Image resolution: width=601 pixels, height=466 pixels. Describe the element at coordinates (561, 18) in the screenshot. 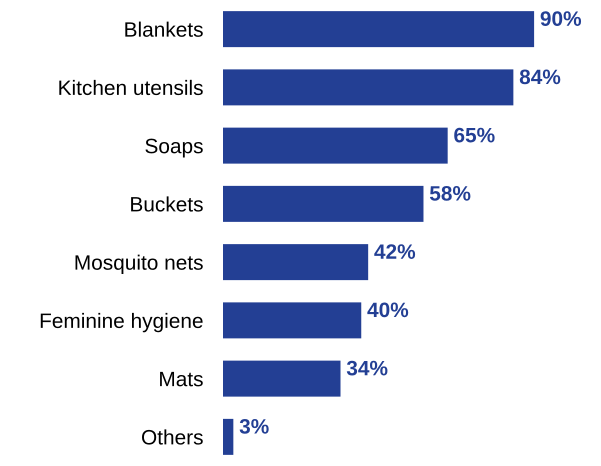

I see `data-label: 90%` at that location.